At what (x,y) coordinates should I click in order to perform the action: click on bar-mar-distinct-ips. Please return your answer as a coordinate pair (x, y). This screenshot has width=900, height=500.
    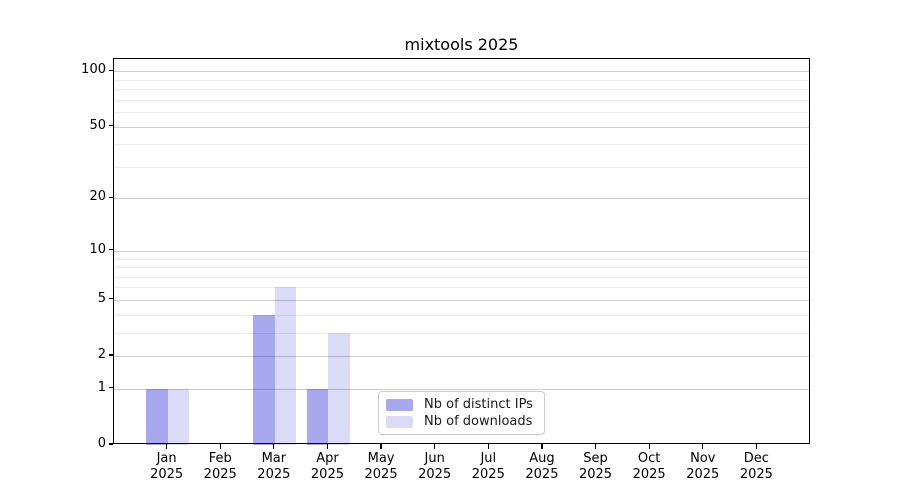
    Looking at the image, I should click on (264, 379).